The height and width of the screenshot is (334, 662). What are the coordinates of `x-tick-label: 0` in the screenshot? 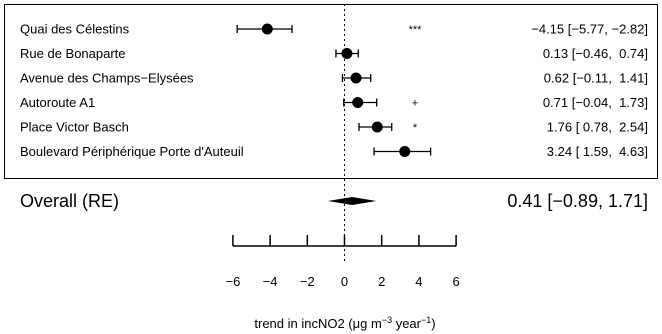 It's located at (344, 281).